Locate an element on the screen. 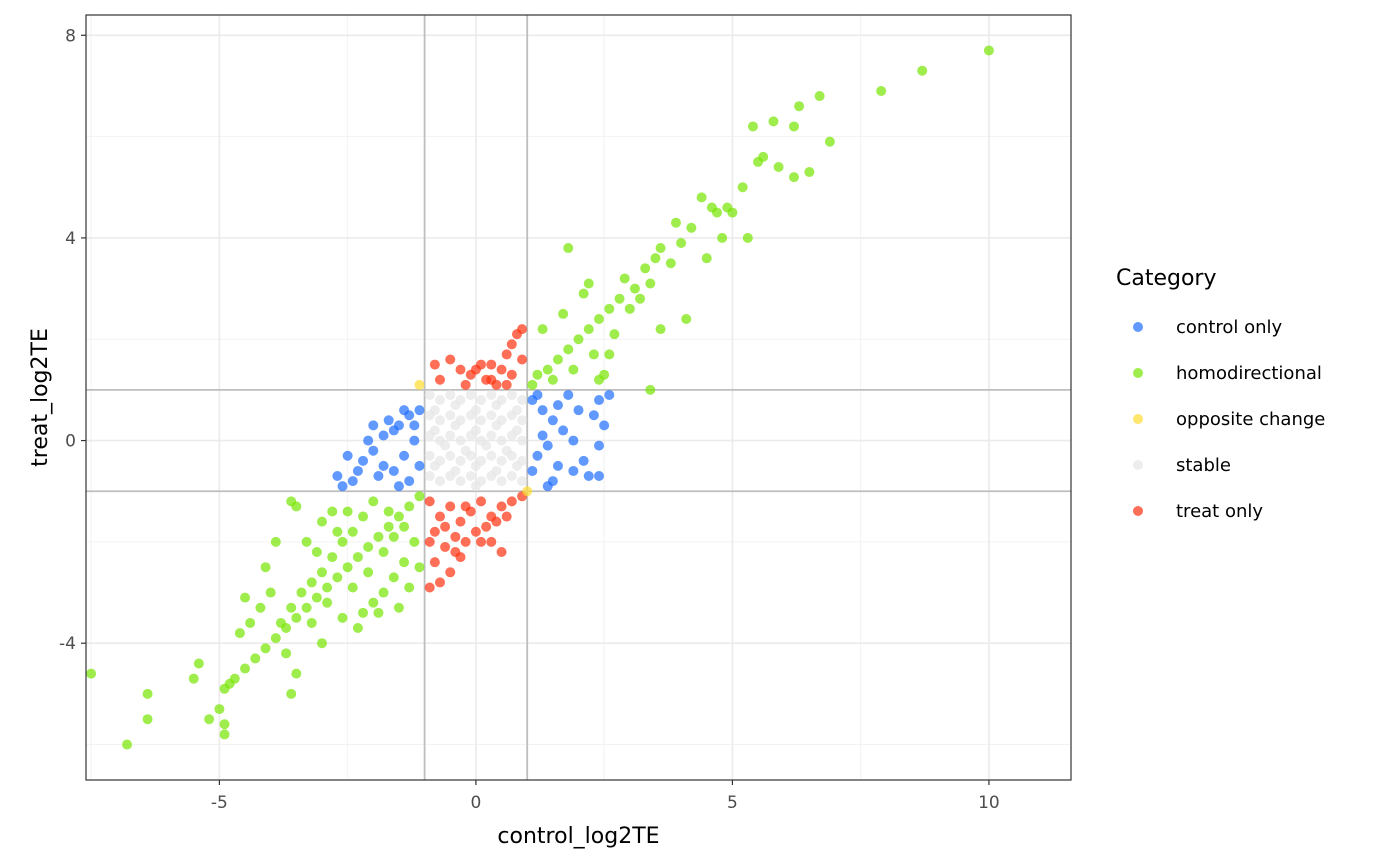  x-tick-label: 5 is located at coordinates (732, 803).